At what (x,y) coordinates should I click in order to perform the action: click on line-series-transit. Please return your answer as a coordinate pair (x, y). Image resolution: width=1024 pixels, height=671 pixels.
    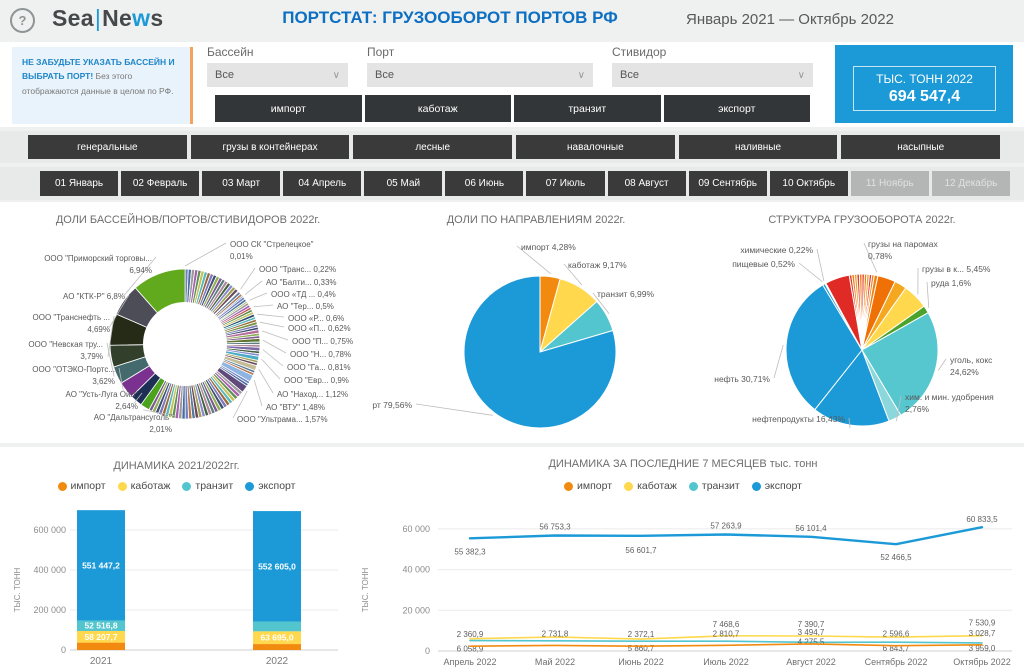
    Looking at the image, I should click on (726, 641).